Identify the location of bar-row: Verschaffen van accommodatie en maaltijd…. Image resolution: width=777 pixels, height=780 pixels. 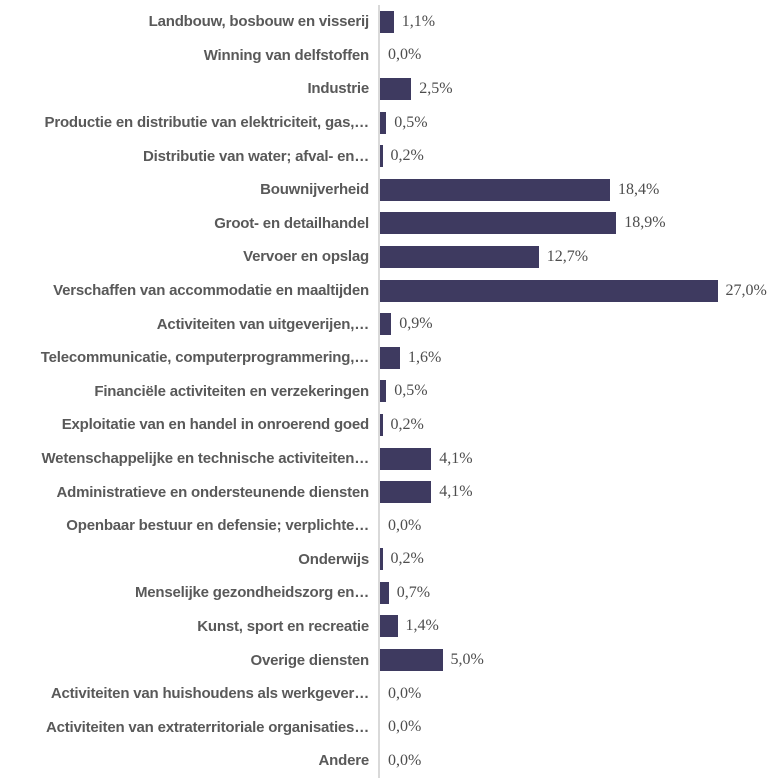
(388, 290).